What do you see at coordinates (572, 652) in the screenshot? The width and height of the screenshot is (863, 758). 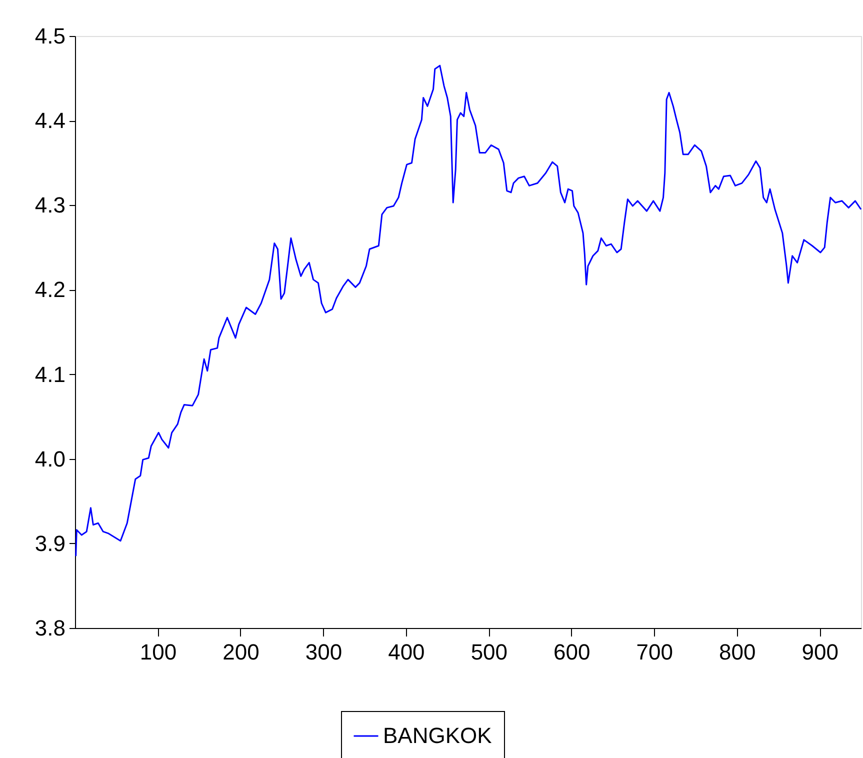 I see `x-tick-label: 600` at bounding box center [572, 652].